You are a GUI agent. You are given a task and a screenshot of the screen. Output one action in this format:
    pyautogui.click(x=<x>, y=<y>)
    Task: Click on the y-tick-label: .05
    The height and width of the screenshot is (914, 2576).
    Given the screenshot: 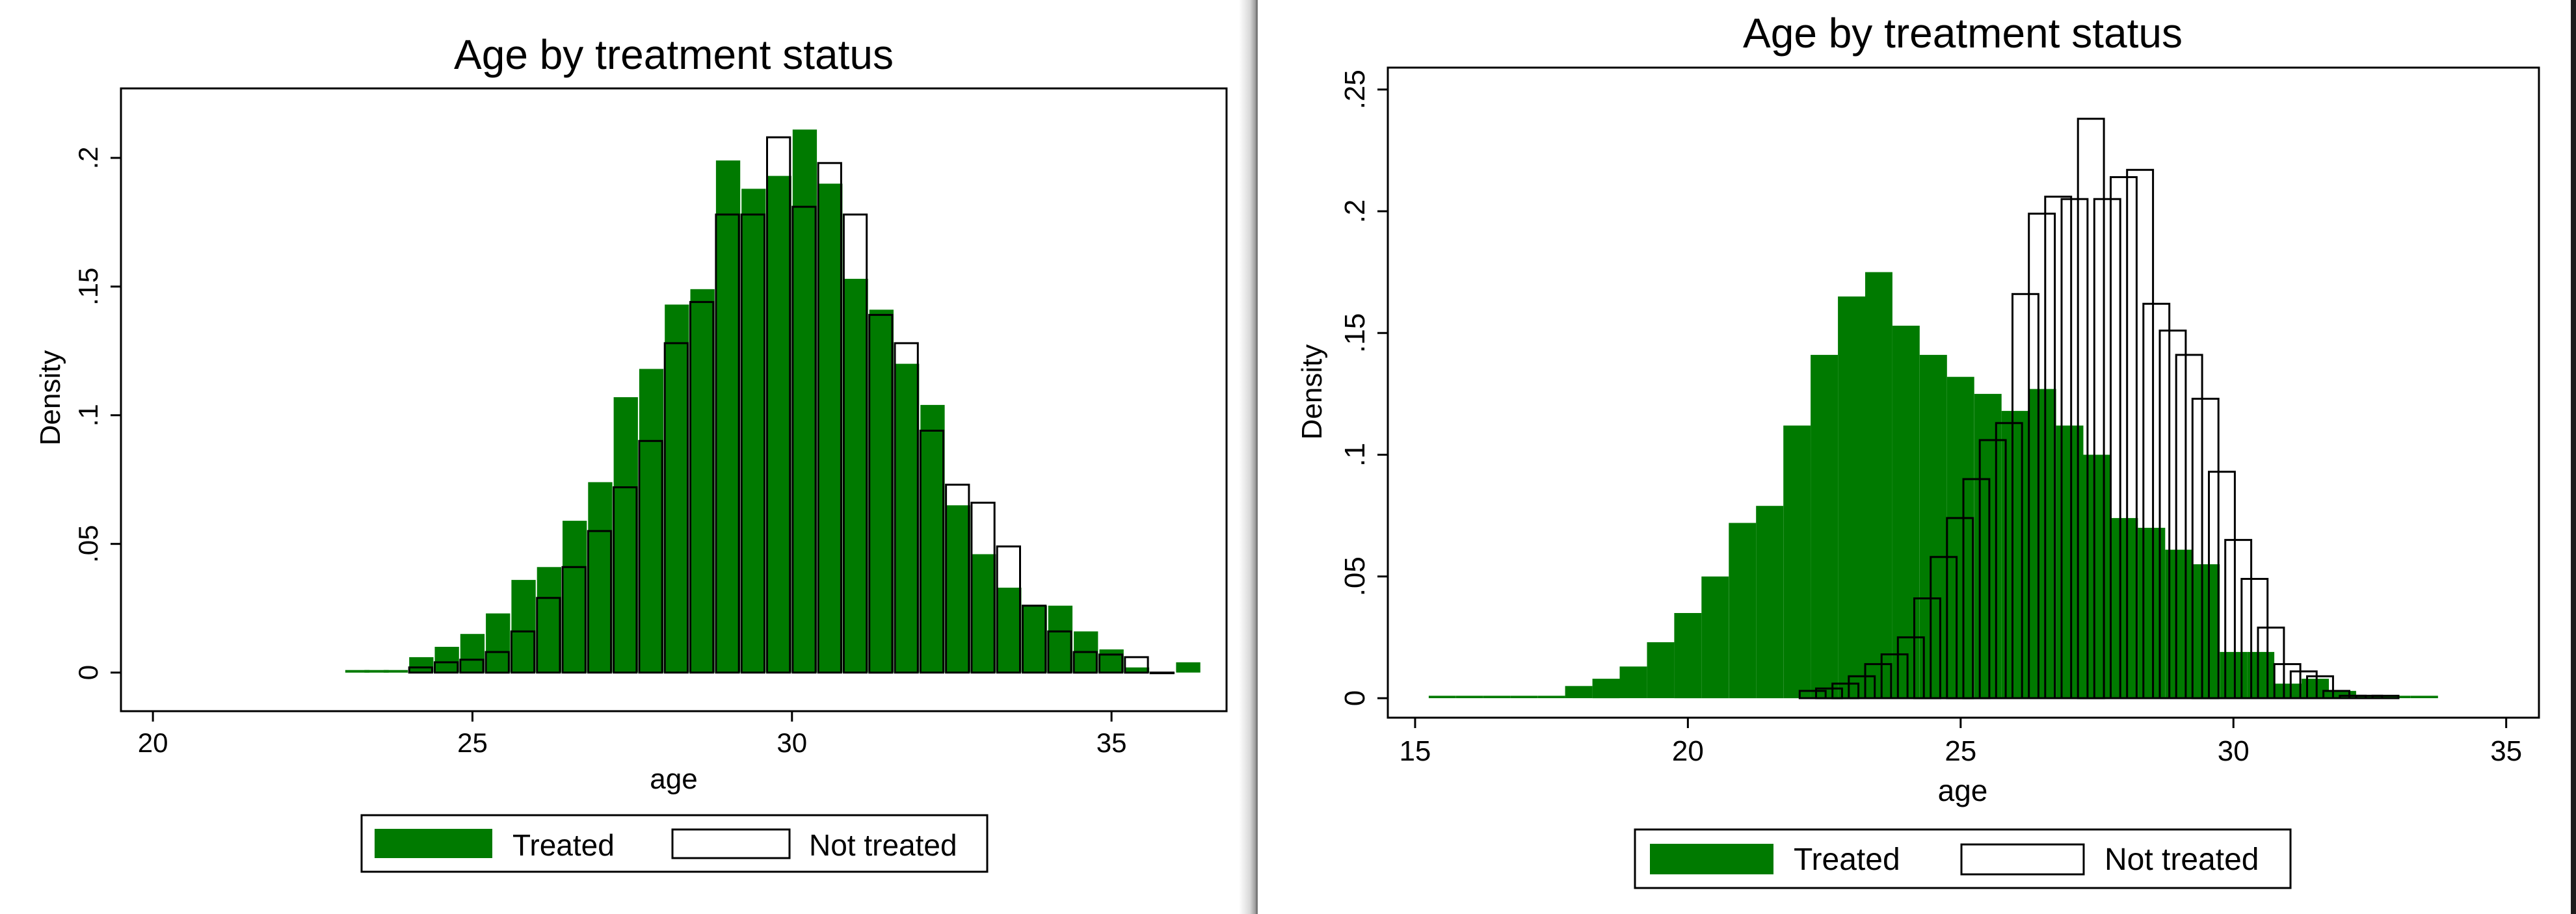 What is the action you would take?
    pyautogui.click(x=88, y=543)
    